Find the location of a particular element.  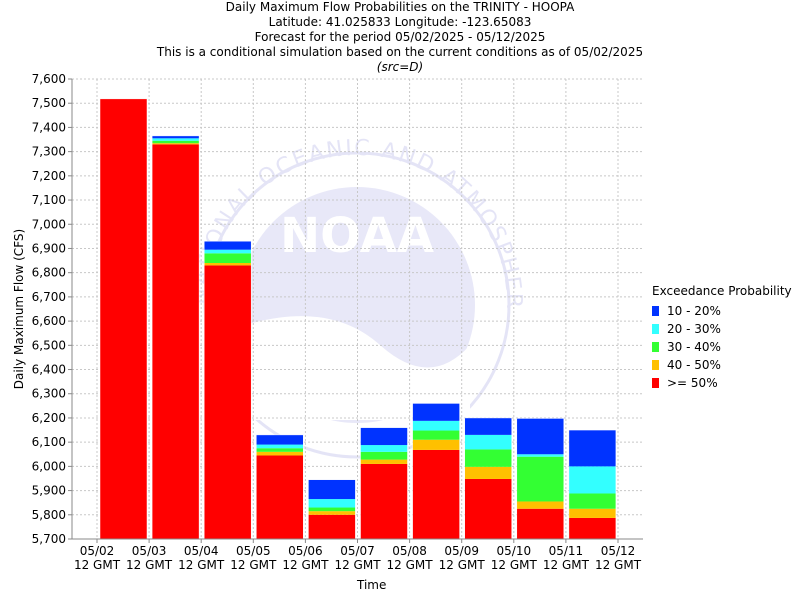

y-axis-label: Daily Maximum Flow (CFS) is located at coordinates (19, 309).